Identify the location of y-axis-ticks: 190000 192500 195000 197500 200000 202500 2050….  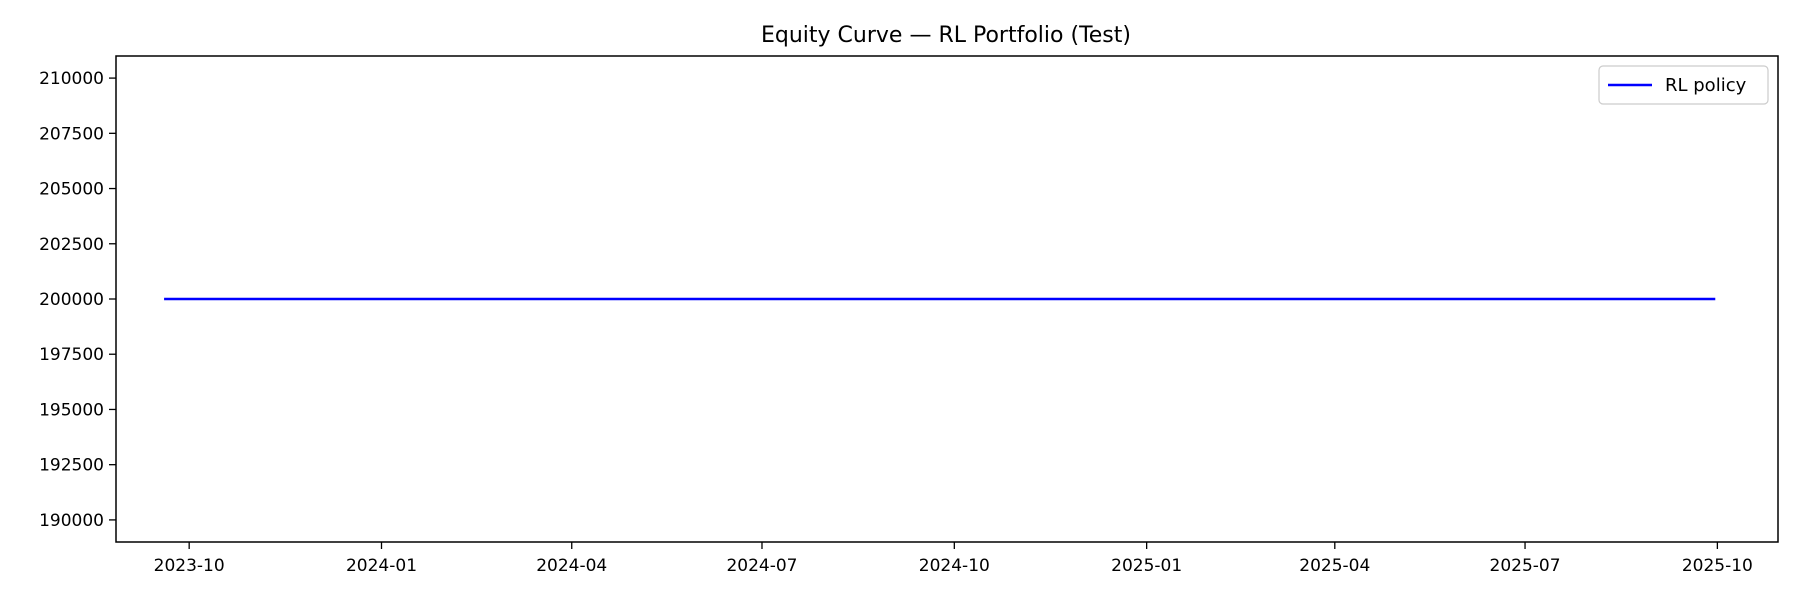
(77, 300).